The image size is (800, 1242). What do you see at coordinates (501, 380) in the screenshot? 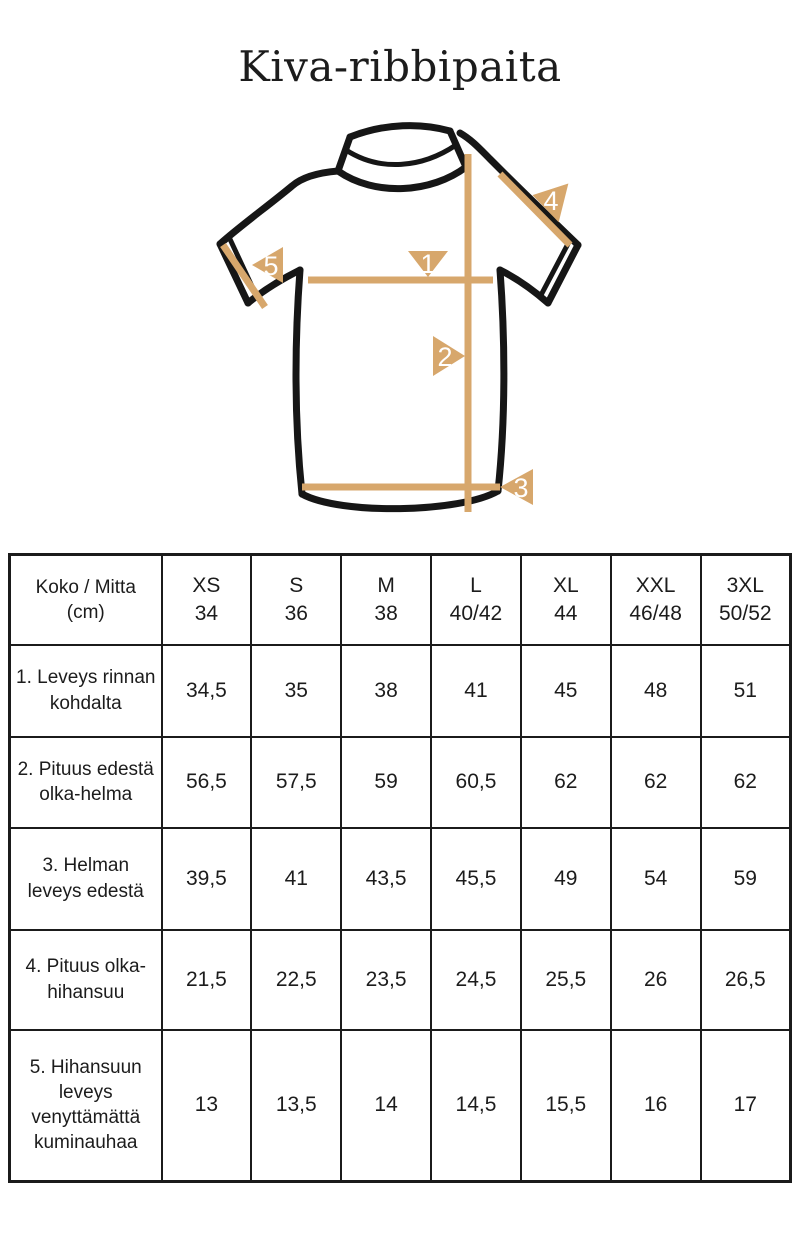
I see `body-right-side` at bounding box center [501, 380].